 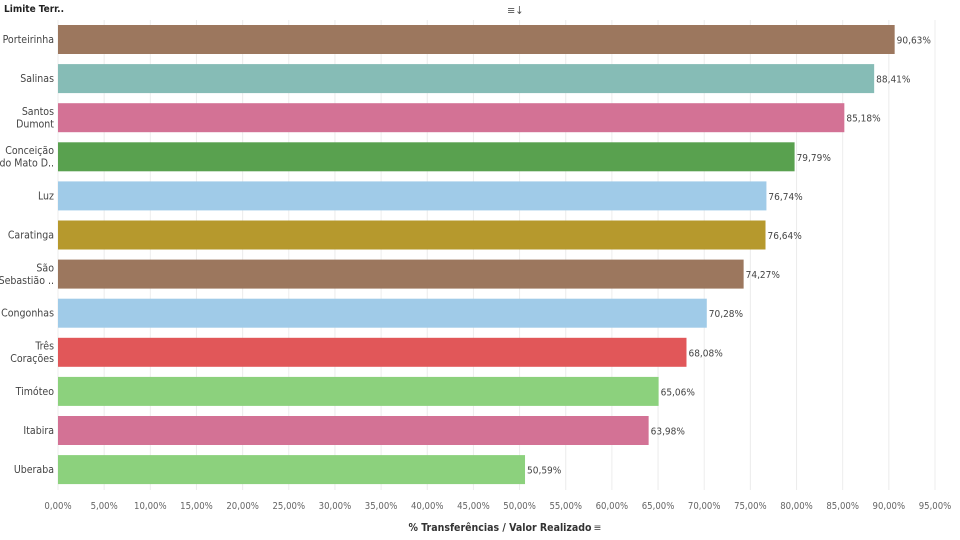 What do you see at coordinates (34, 9) in the screenshot?
I see `dimension-header: Limite Terr..` at bounding box center [34, 9].